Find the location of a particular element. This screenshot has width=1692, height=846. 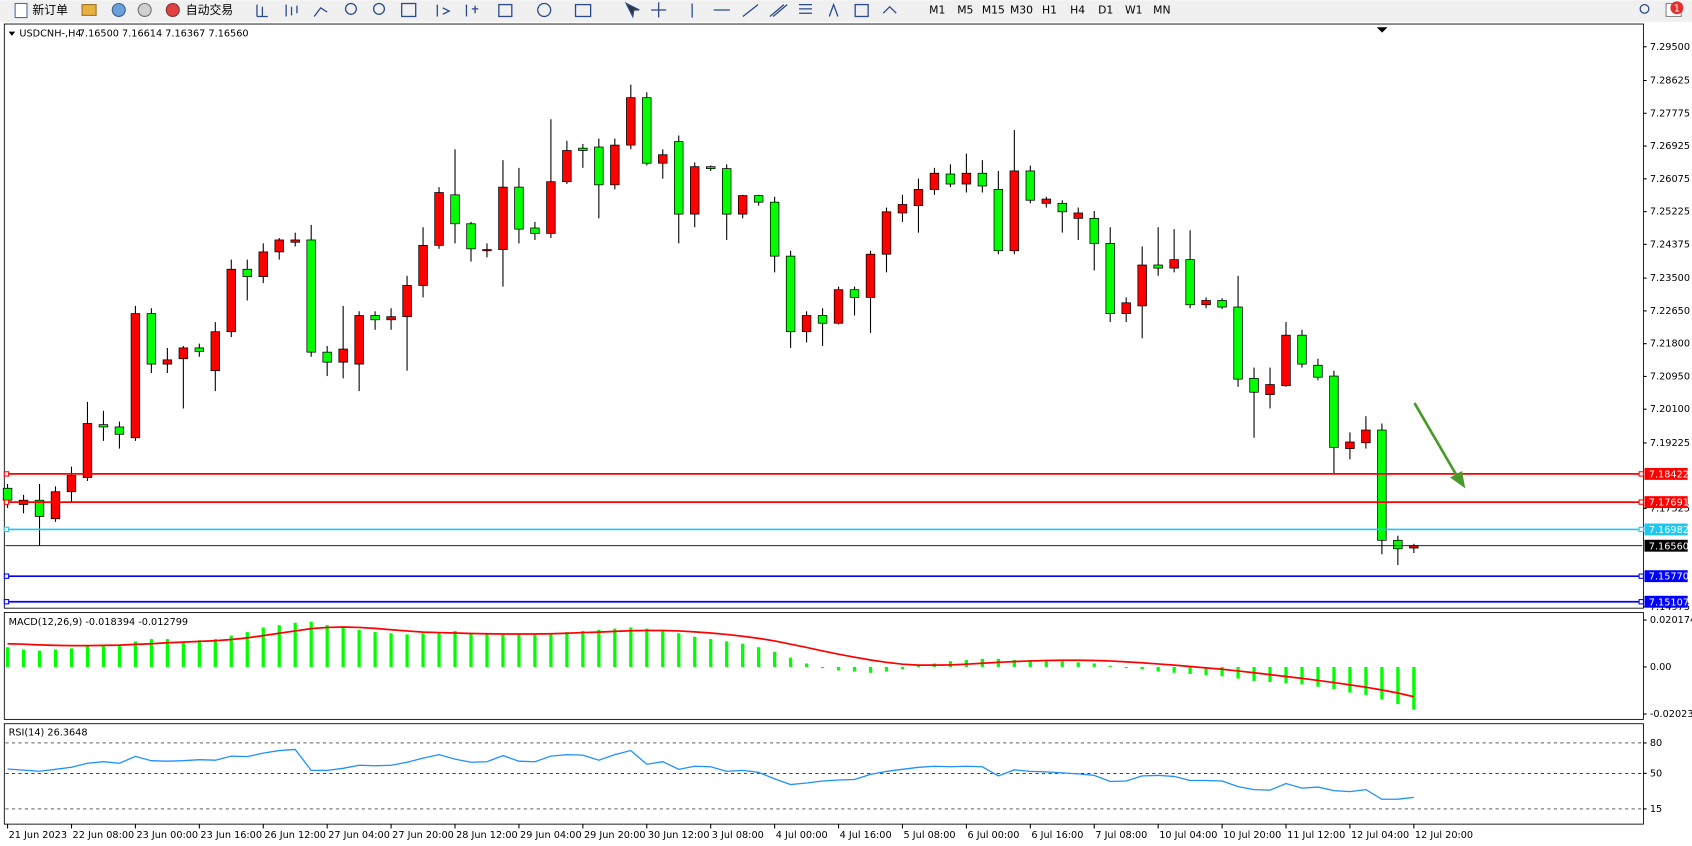

rsi-pane is located at coordinates (823, 774).